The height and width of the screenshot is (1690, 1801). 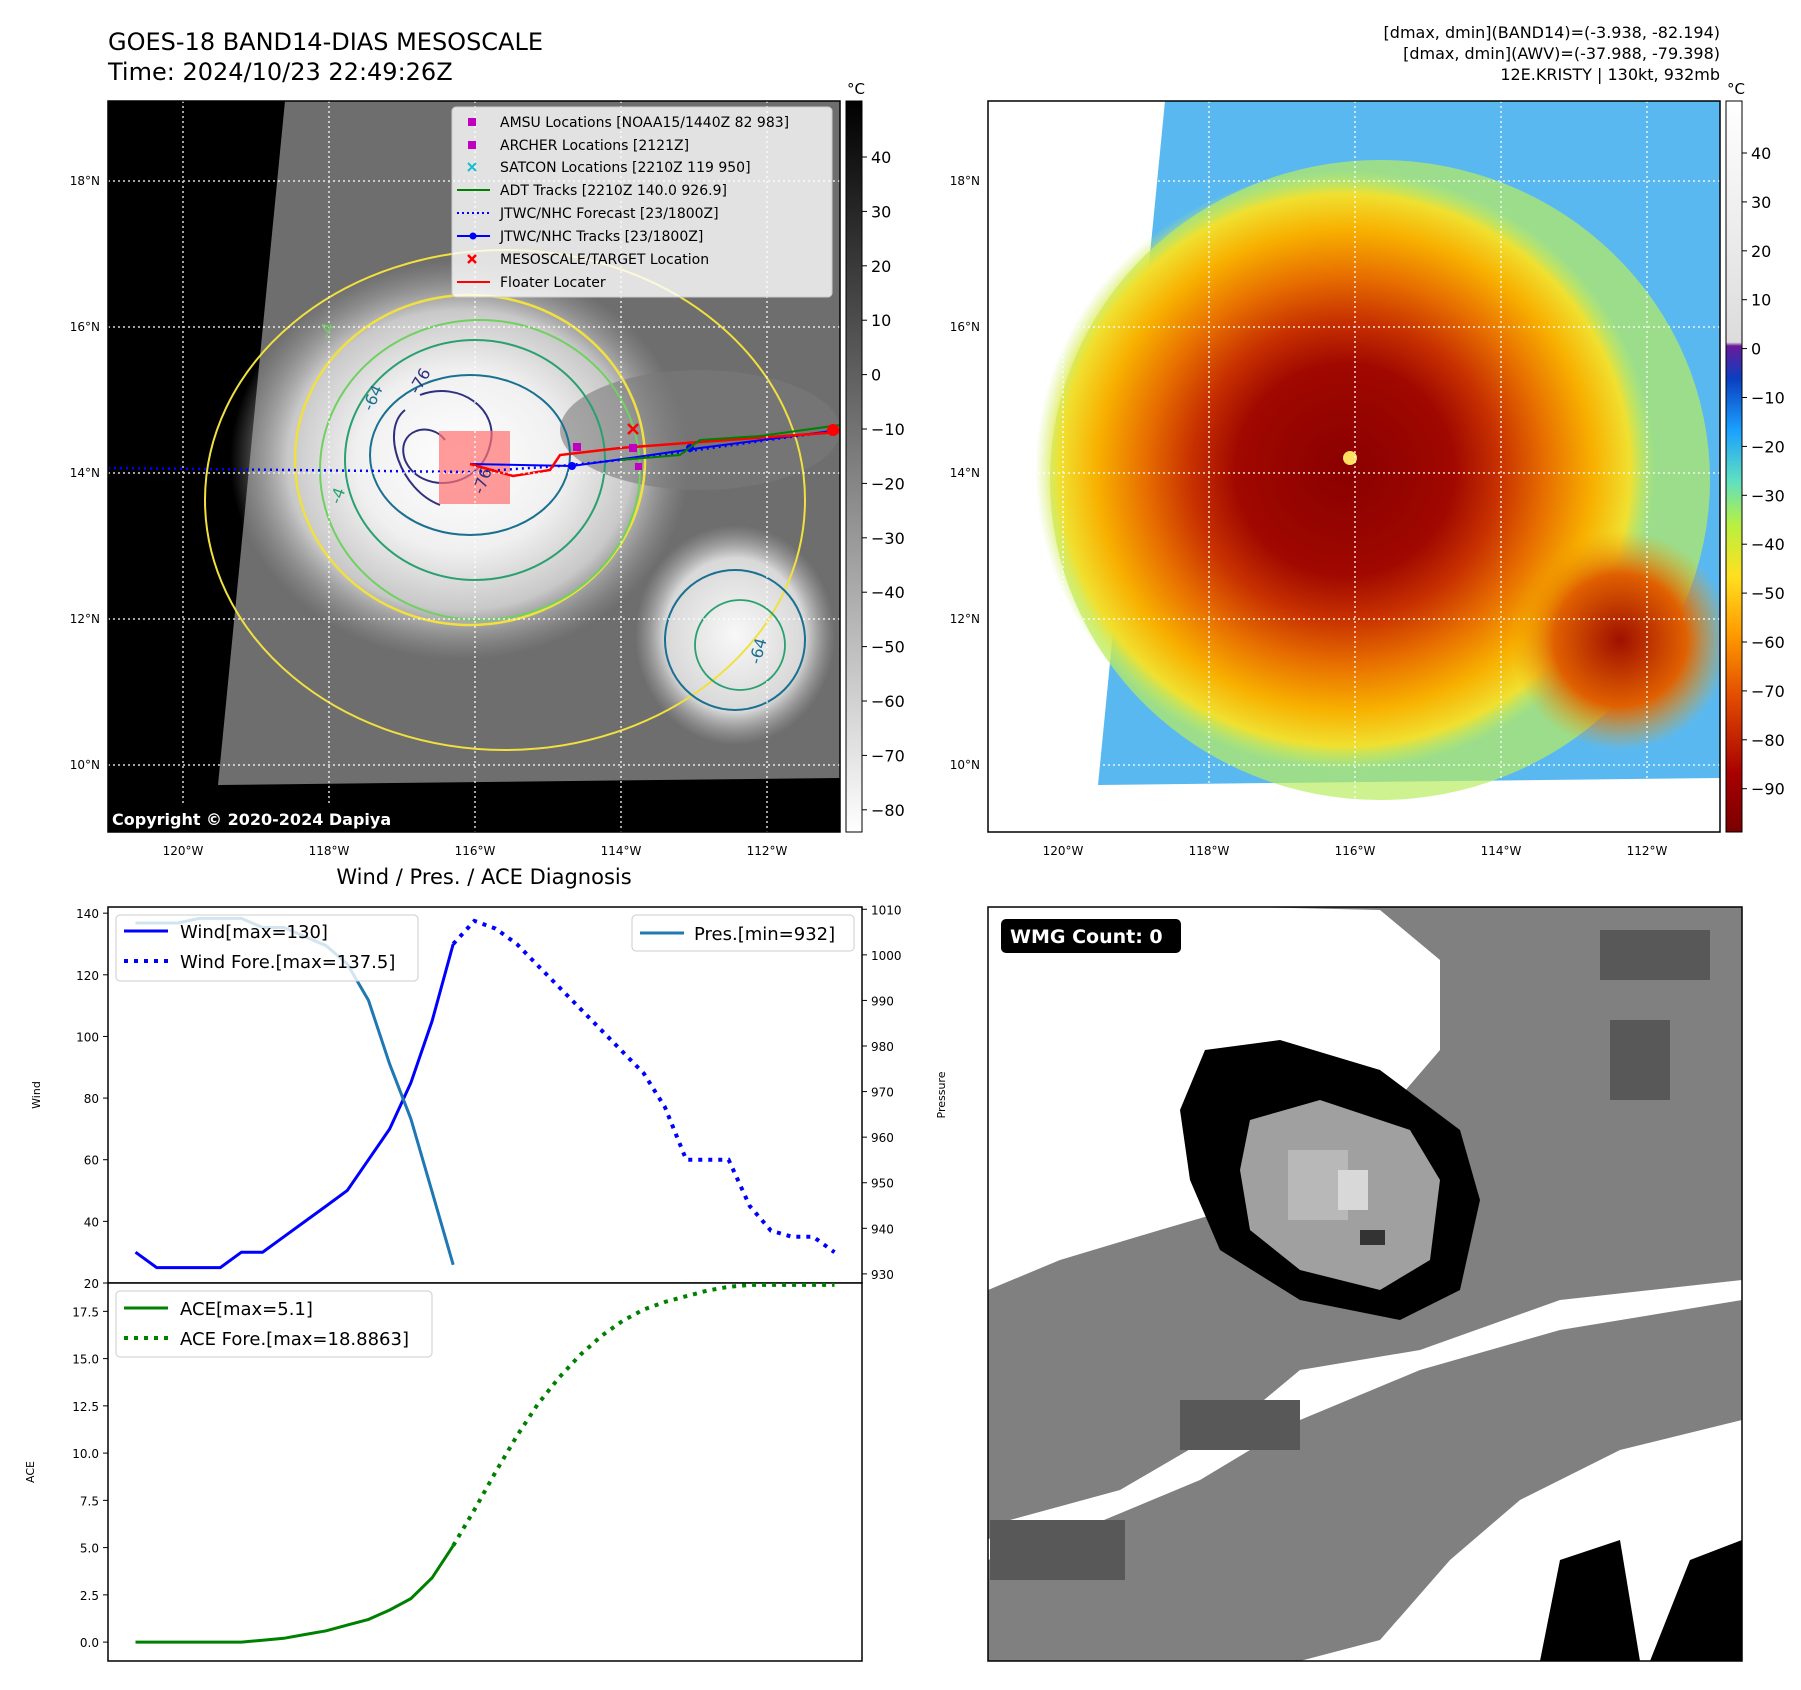 What do you see at coordinates (1763, 471) in the screenshot?
I see `color-colorbar-ticks: 40 30 20 10 0 −10 −20 −30 −40 −50 −60 −70 −80 −90` at bounding box center [1763, 471].